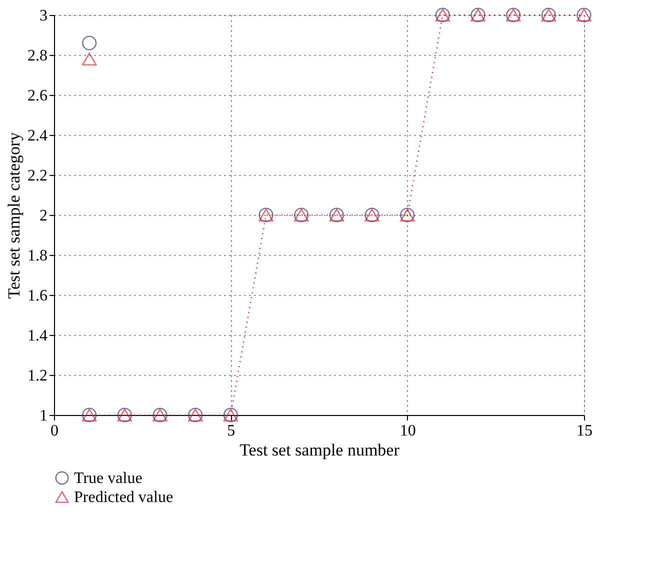 This screenshot has height=562, width=649. What do you see at coordinates (38, 96) in the screenshot?
I see `y-tick-label: 2.6` at bounding box center [38, 96].